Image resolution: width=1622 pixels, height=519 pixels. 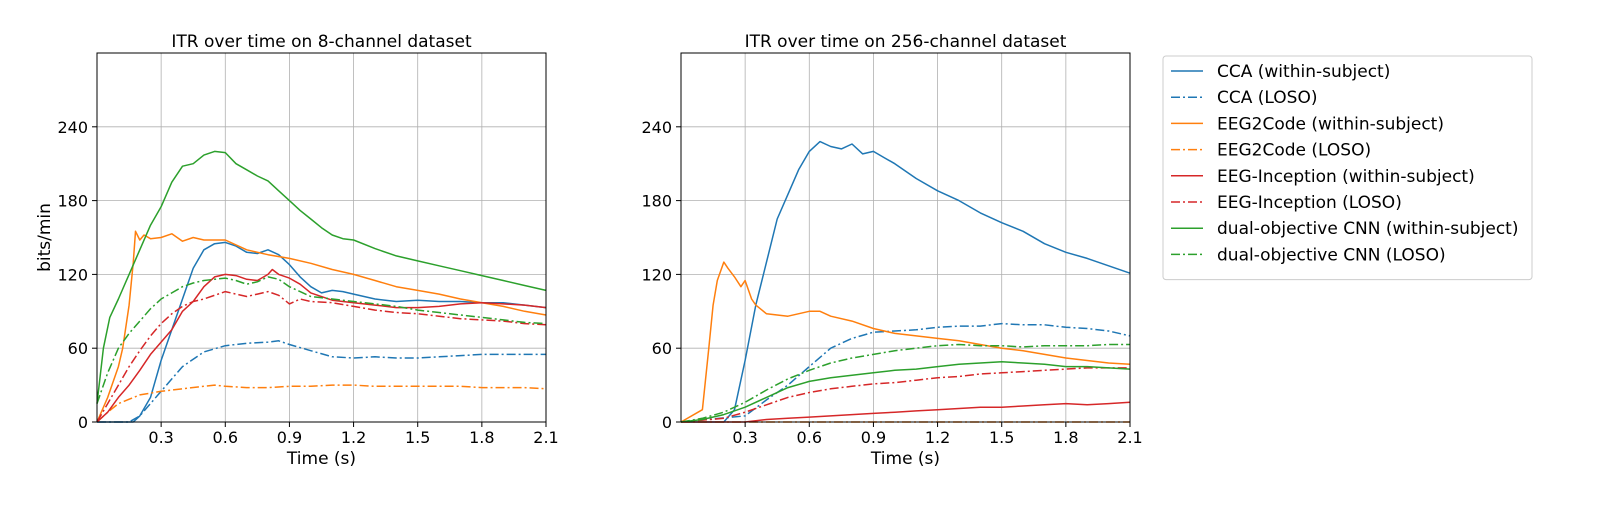 What do you see at coordinates (321, 42) in the screenshot?
I see `chart-8-channel-title: ITR over time on 8-channel dataset` at bounding box center [321, 42].